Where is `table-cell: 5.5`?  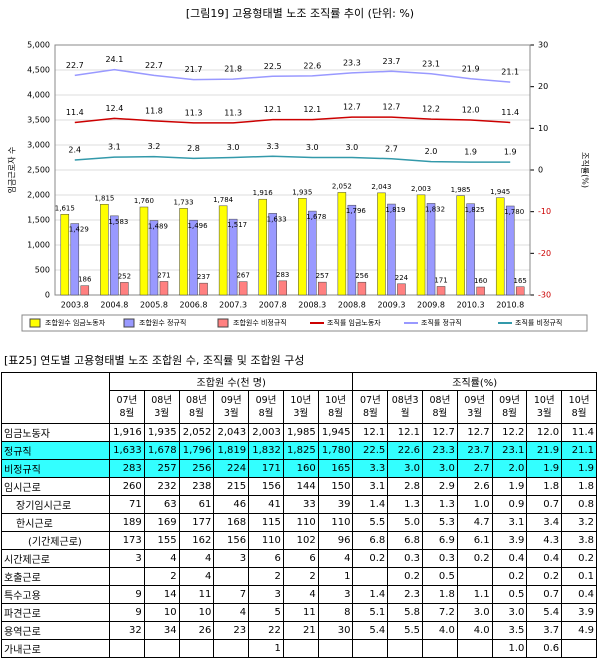
table-cell: 5.5 is located at coordinates (405, 630).